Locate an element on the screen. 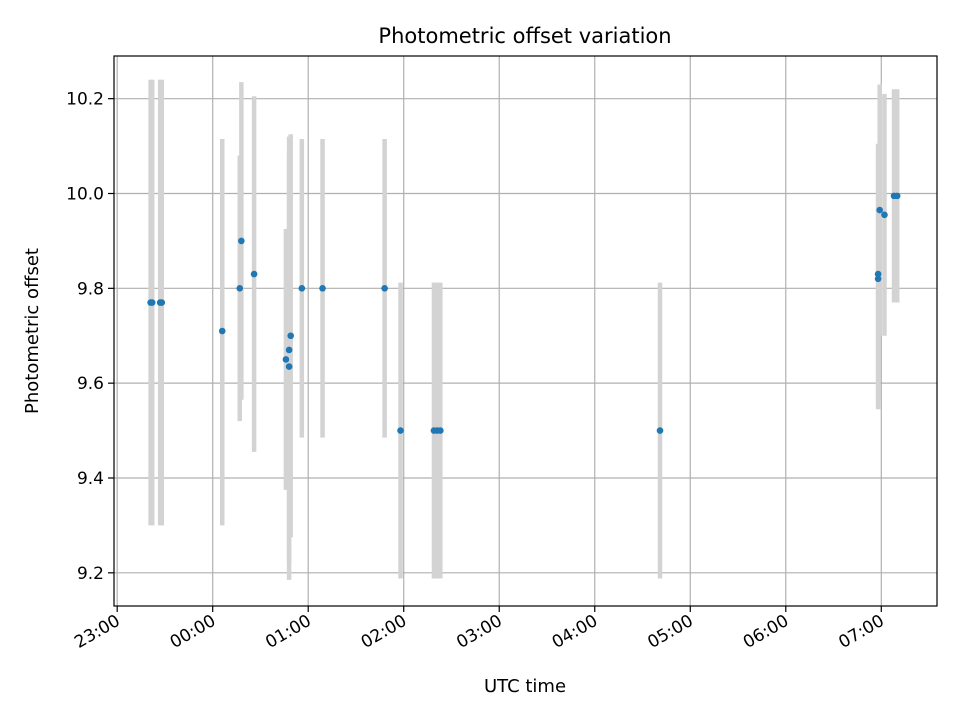 The image size is (960, 720). y-tick-label: 9.4 is located at coordinates (90, 479).